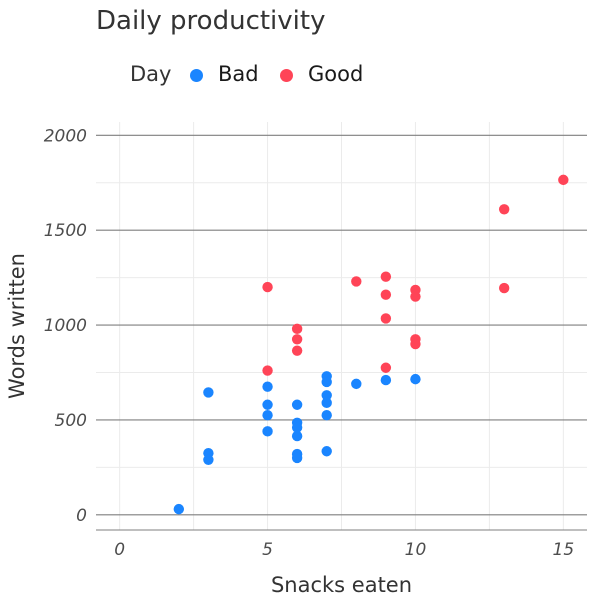  What do you see at coordinates (564, 550) in the screenshot?
I see `x-tick-label: 15` at bounding box center [564, 550].